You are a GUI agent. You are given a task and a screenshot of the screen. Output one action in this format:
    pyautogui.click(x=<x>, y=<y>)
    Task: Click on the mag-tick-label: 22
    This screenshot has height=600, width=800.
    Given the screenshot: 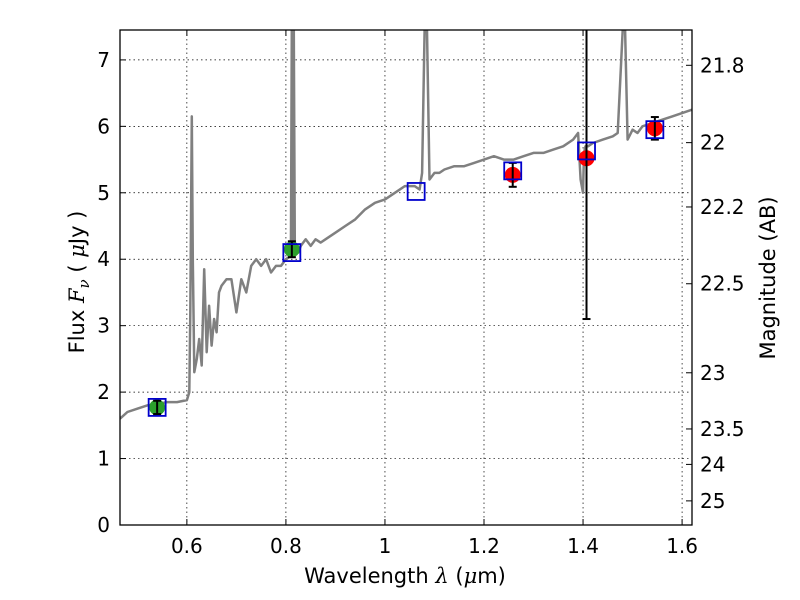 What is the action you would take?
    pyautogui.click(x=712, y=143)
    